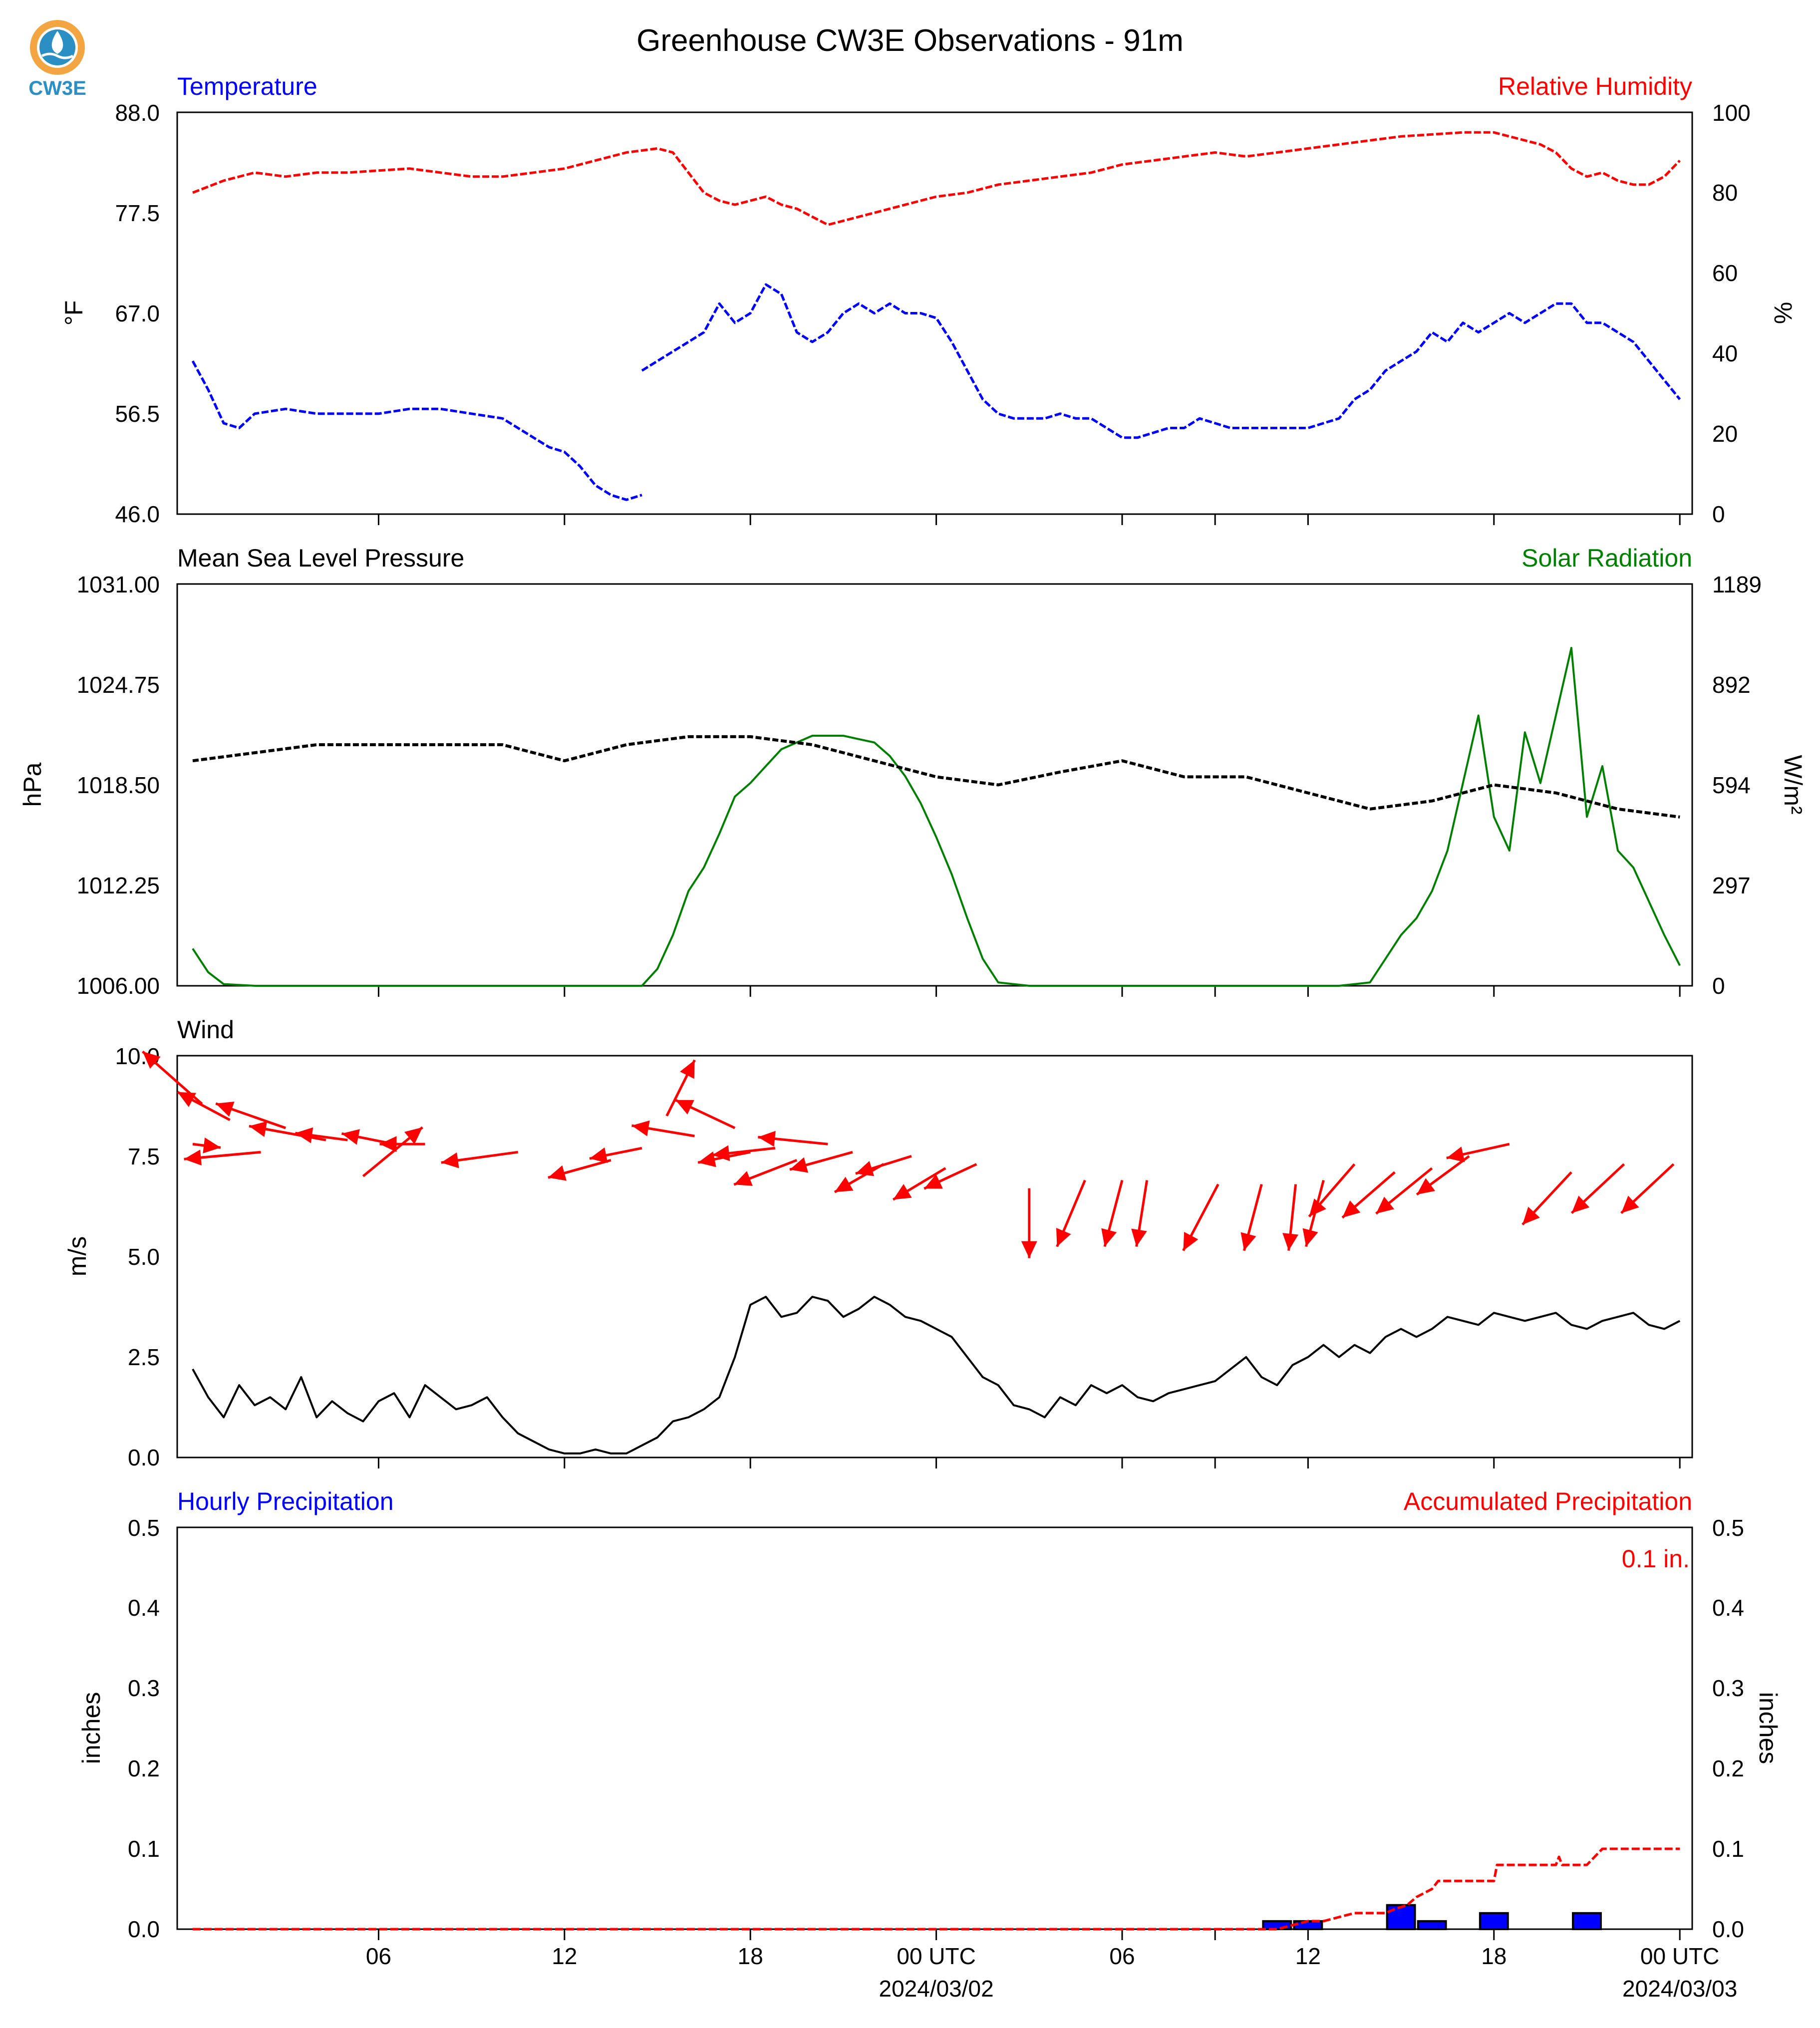 The image size is (1820, 2028). Describe the element at coordinates (57, 88) in the screenshot. I see `logo-text: CW3E` at that location.